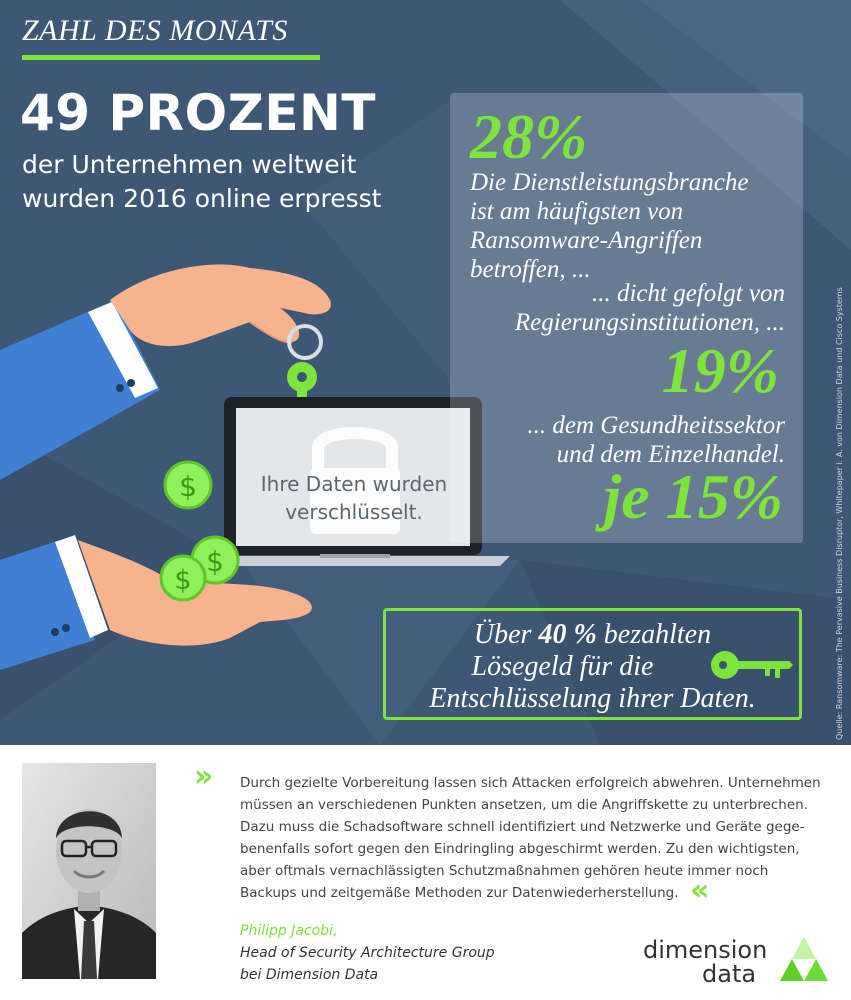 The height and width of the screenshot is (1000, 851). I want to click on logo-word-dimension: dimension, so click(705, 950).